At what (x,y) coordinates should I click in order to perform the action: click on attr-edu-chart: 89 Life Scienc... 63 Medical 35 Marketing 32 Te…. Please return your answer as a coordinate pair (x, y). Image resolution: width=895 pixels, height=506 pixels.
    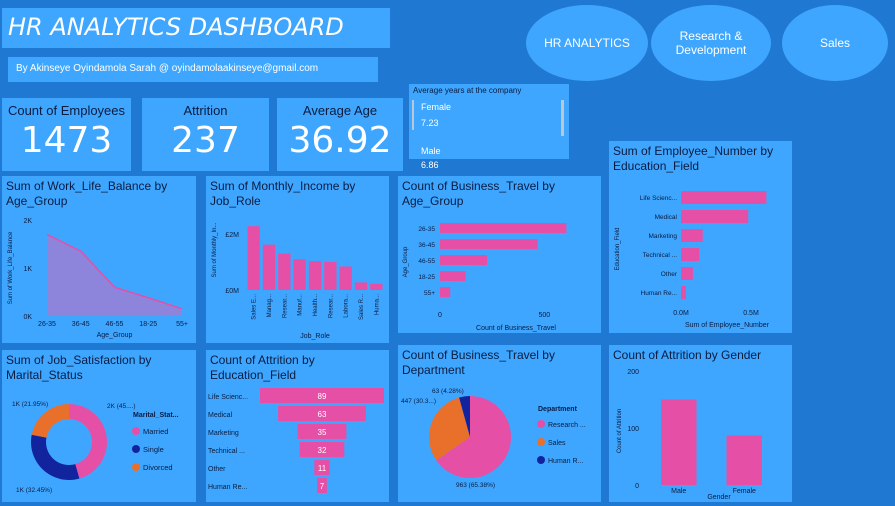
    Looking at the image, I should click on (296, 440).